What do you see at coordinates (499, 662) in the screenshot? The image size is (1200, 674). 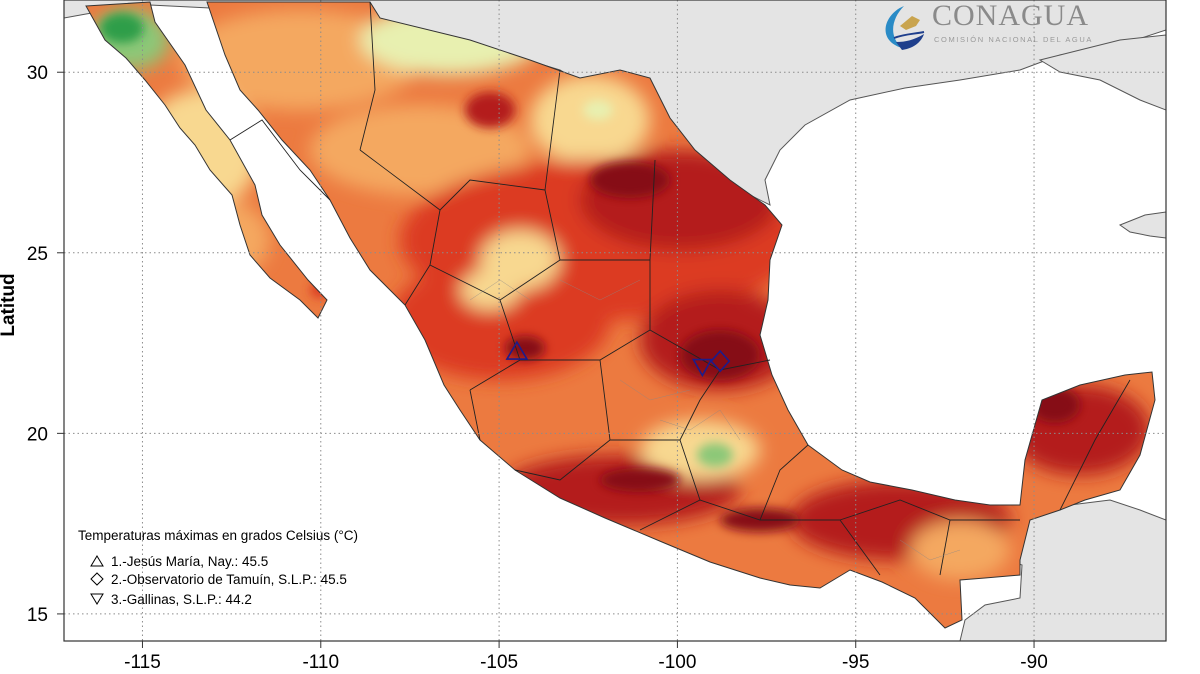 I see `x-tick-label: -105` at bounding box center [499, 662].